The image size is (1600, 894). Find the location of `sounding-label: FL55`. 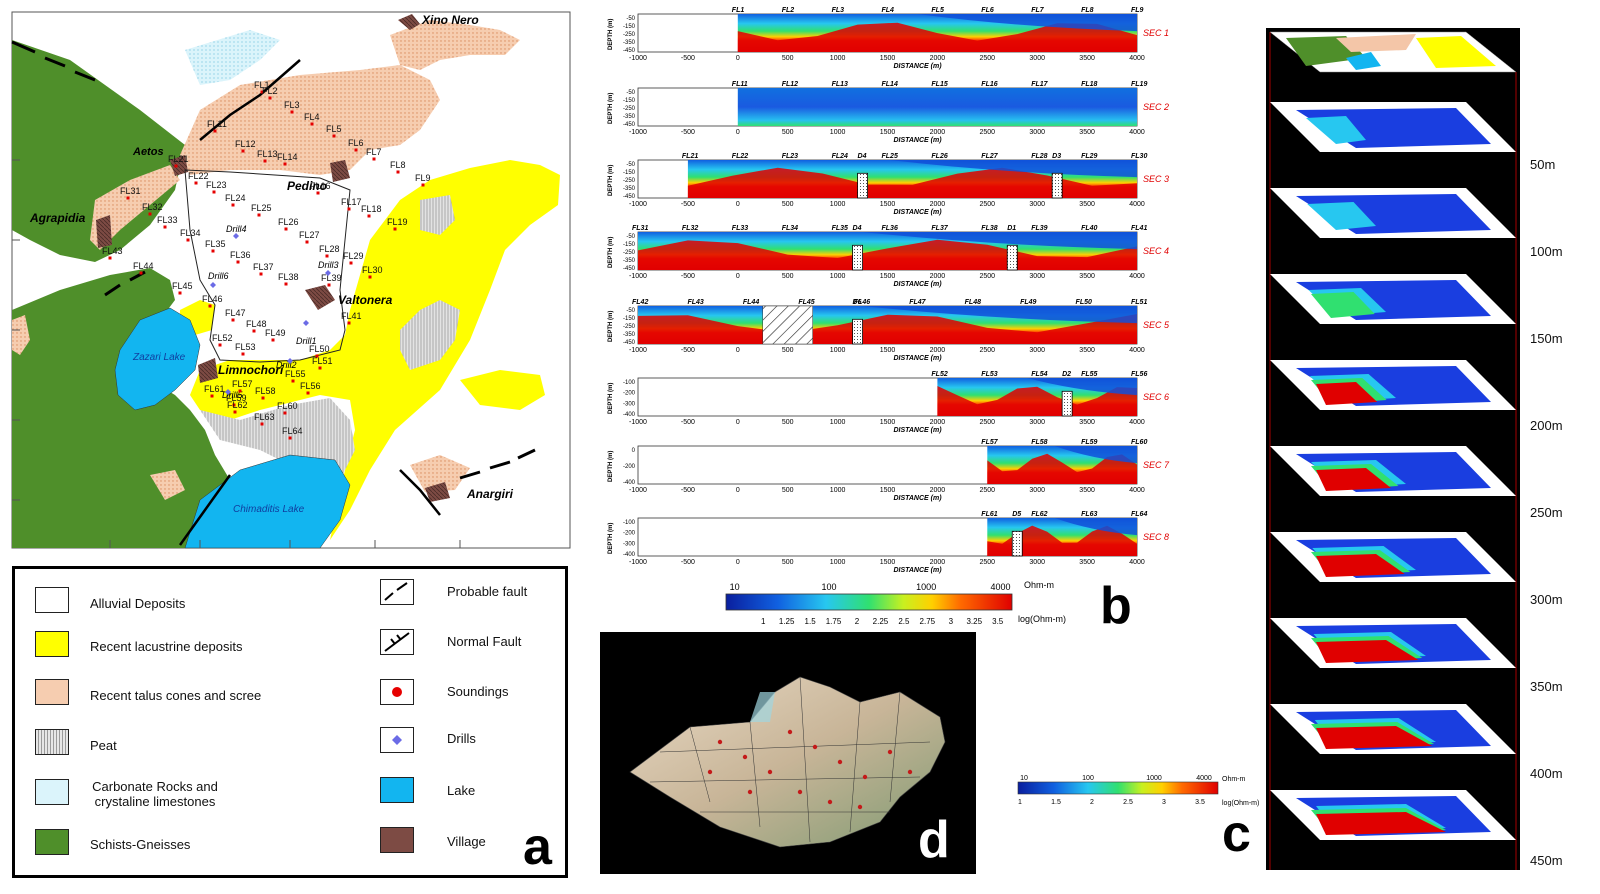

sounding-label: FL55 is located at coordinates (295, 374).